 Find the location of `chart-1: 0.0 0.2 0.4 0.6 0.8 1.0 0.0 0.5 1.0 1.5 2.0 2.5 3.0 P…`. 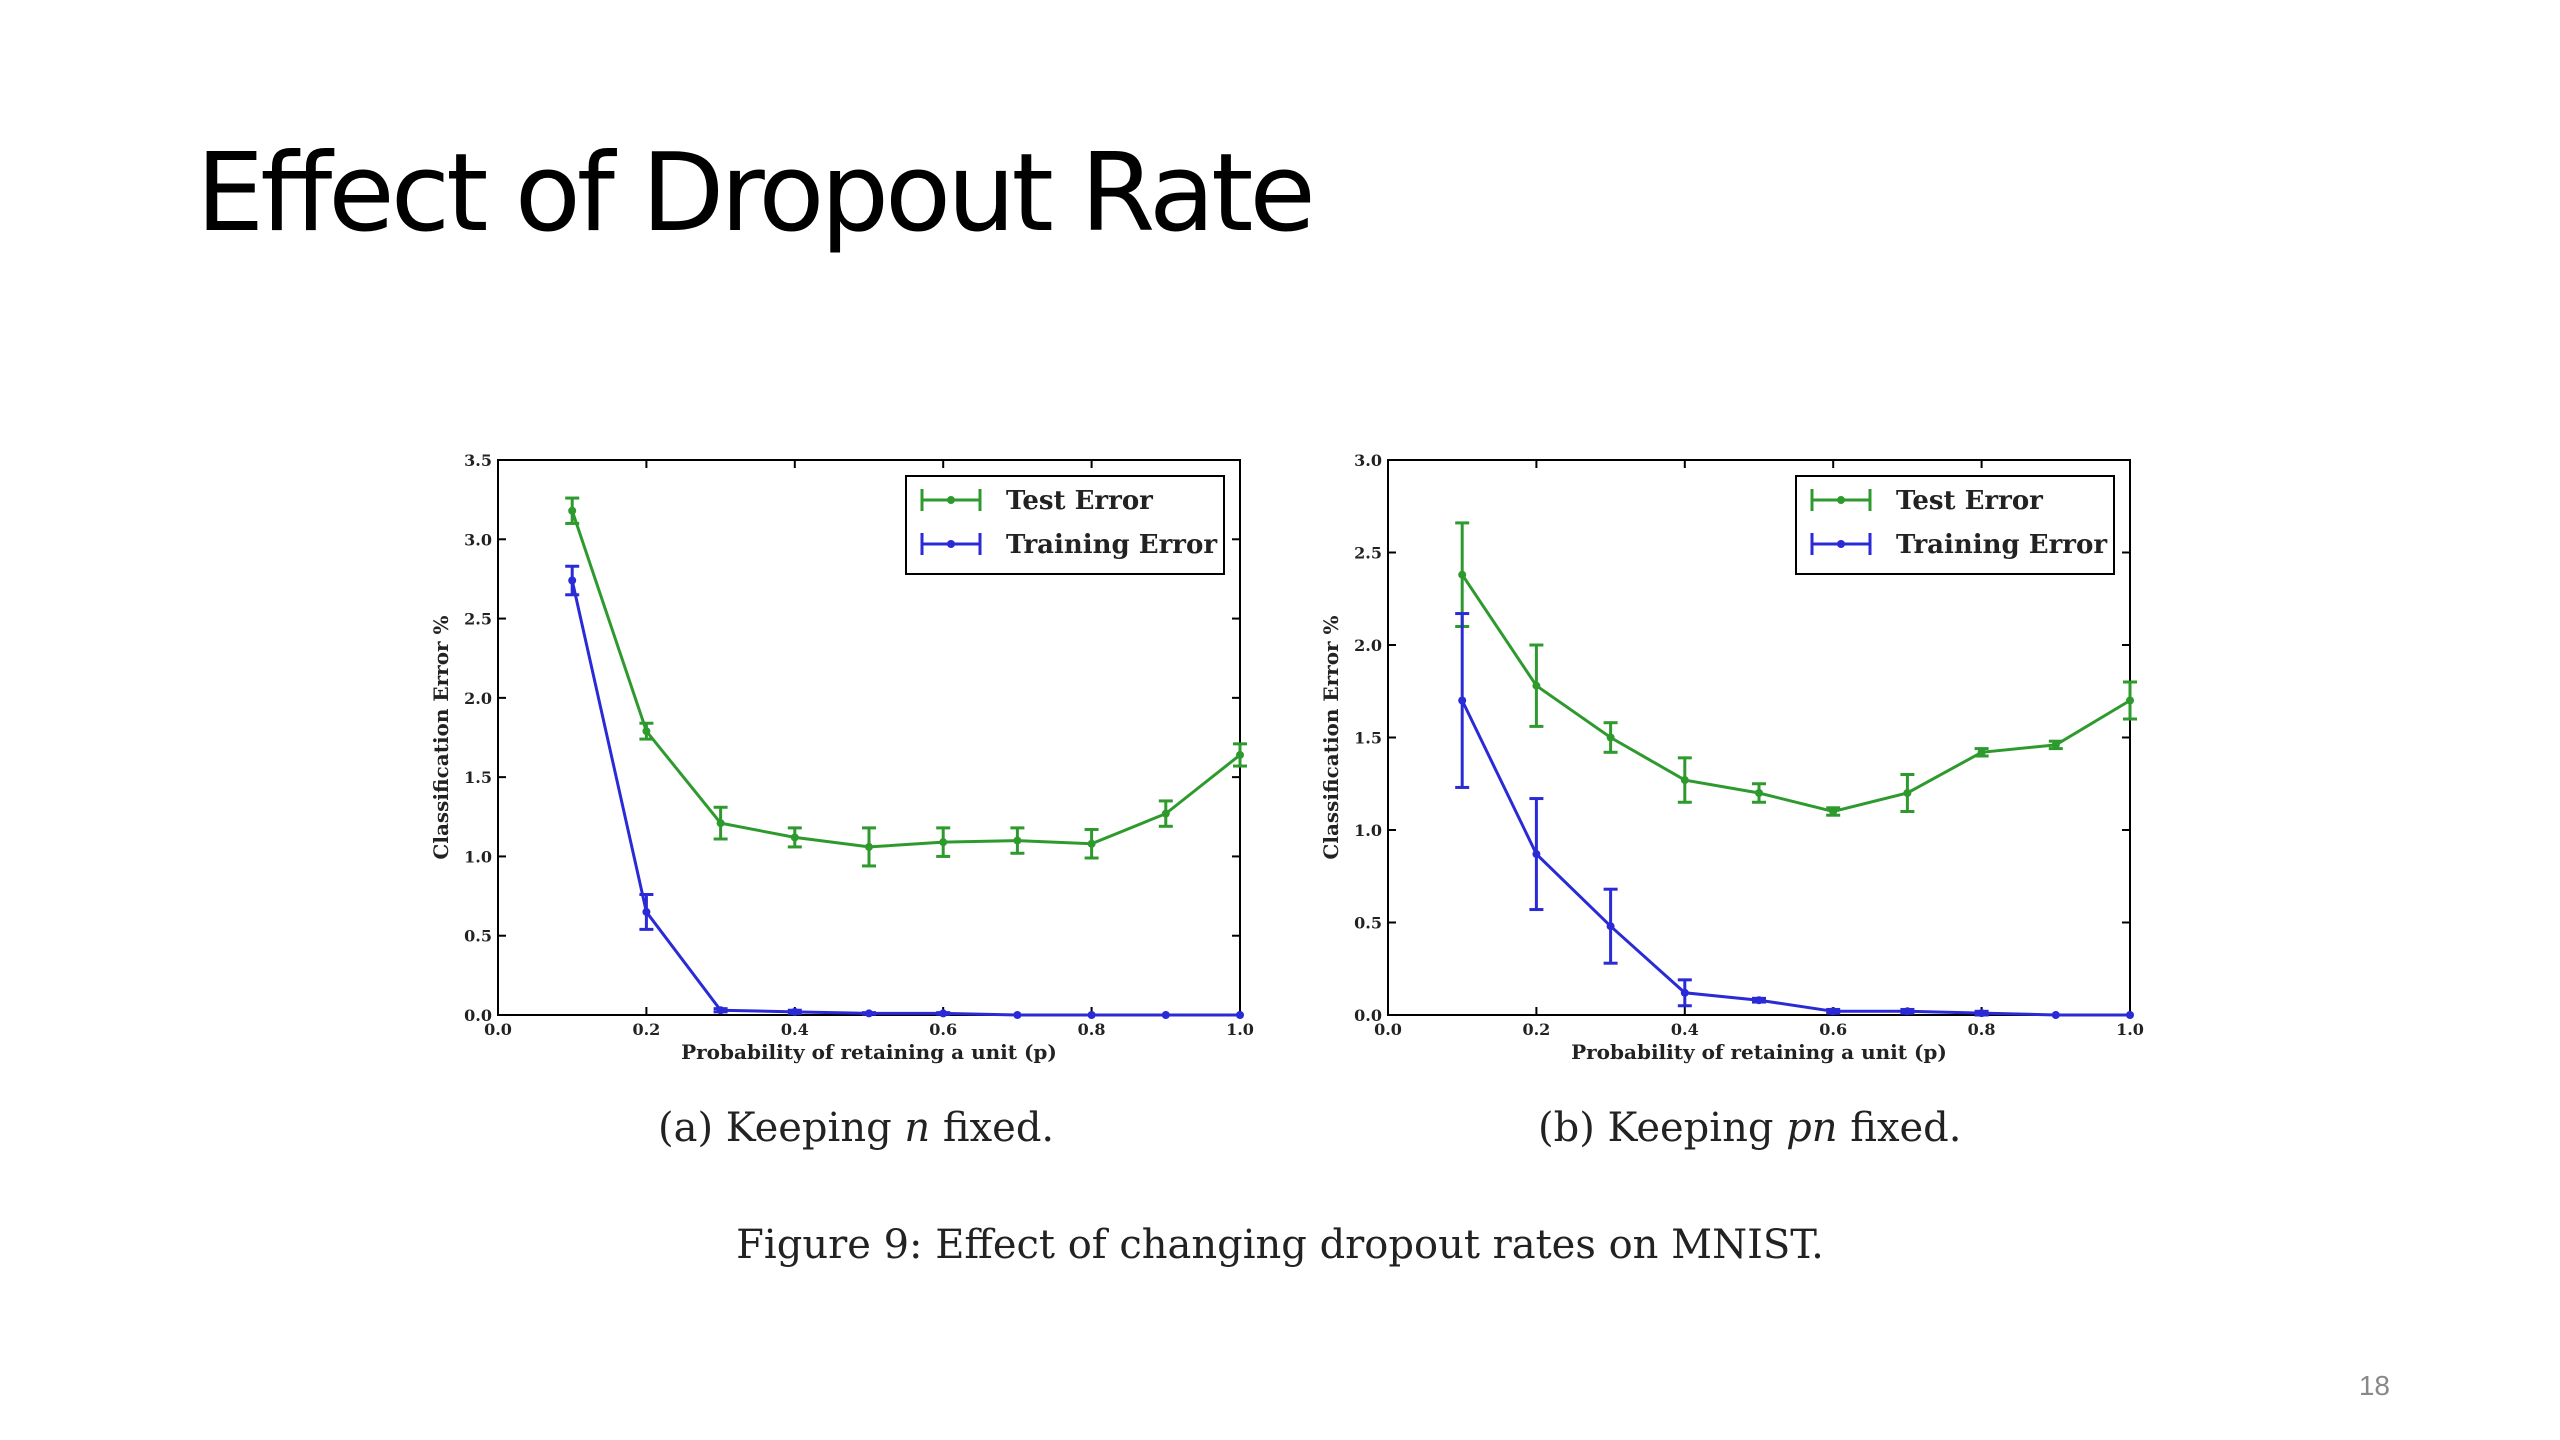

chart-1: 0.0 0.2 0.4 0.6 0.8 1.0 0.0 0.5 1.0 1.5 2.0 2.5 3.0 P… is located at coordinates (1731, 757).